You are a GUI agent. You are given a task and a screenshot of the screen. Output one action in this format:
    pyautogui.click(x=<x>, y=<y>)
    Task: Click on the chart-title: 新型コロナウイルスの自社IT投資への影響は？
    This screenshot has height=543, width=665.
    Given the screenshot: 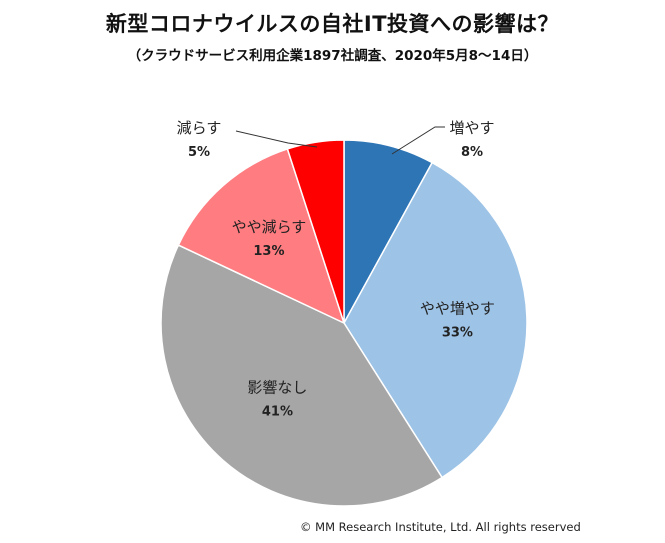 What is the action you would take?
    pyautogui.click(x=332, y=24)
    